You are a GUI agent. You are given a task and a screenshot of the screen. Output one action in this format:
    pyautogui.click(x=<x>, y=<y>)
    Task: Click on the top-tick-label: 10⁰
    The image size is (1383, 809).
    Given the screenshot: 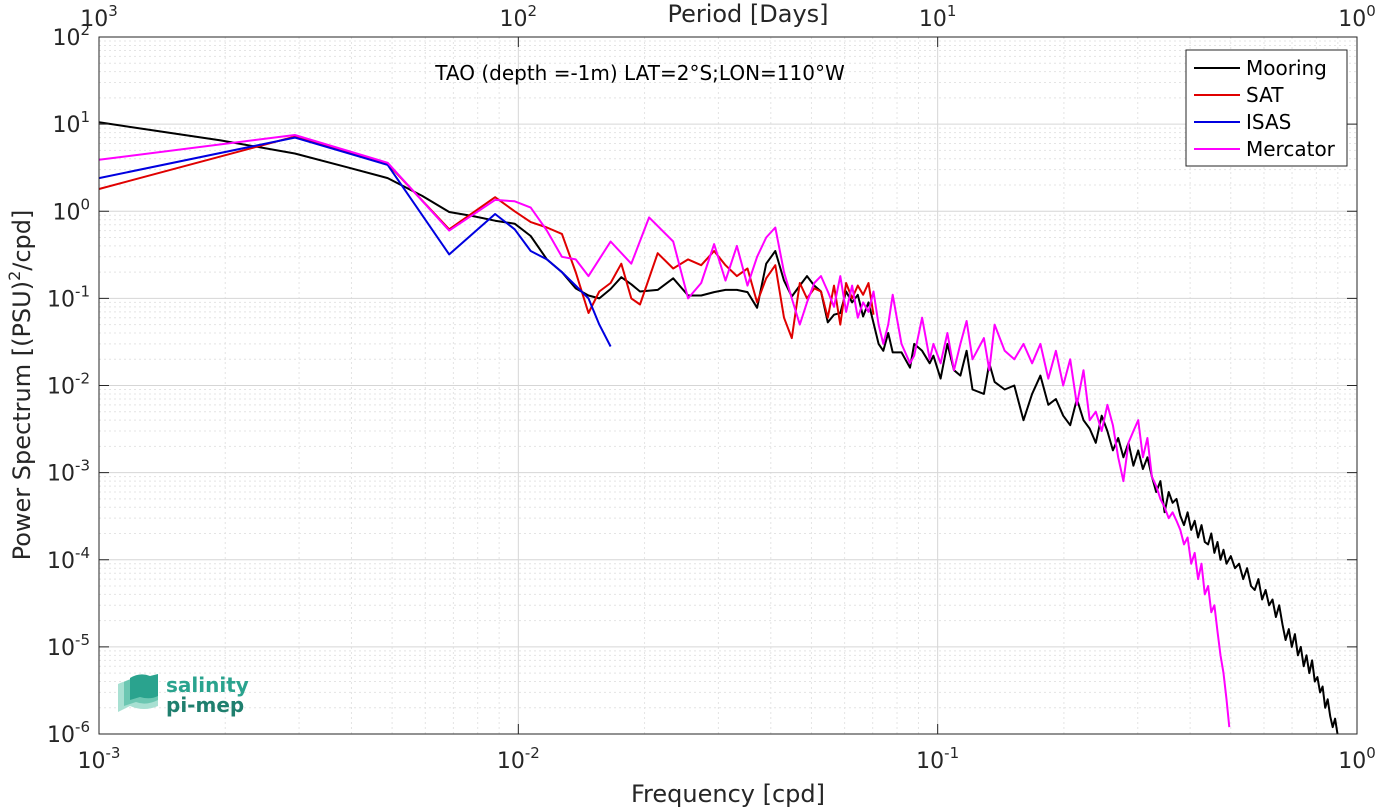 What is the action you would take?
    pyautogui.click(x=1357, y=17)
    